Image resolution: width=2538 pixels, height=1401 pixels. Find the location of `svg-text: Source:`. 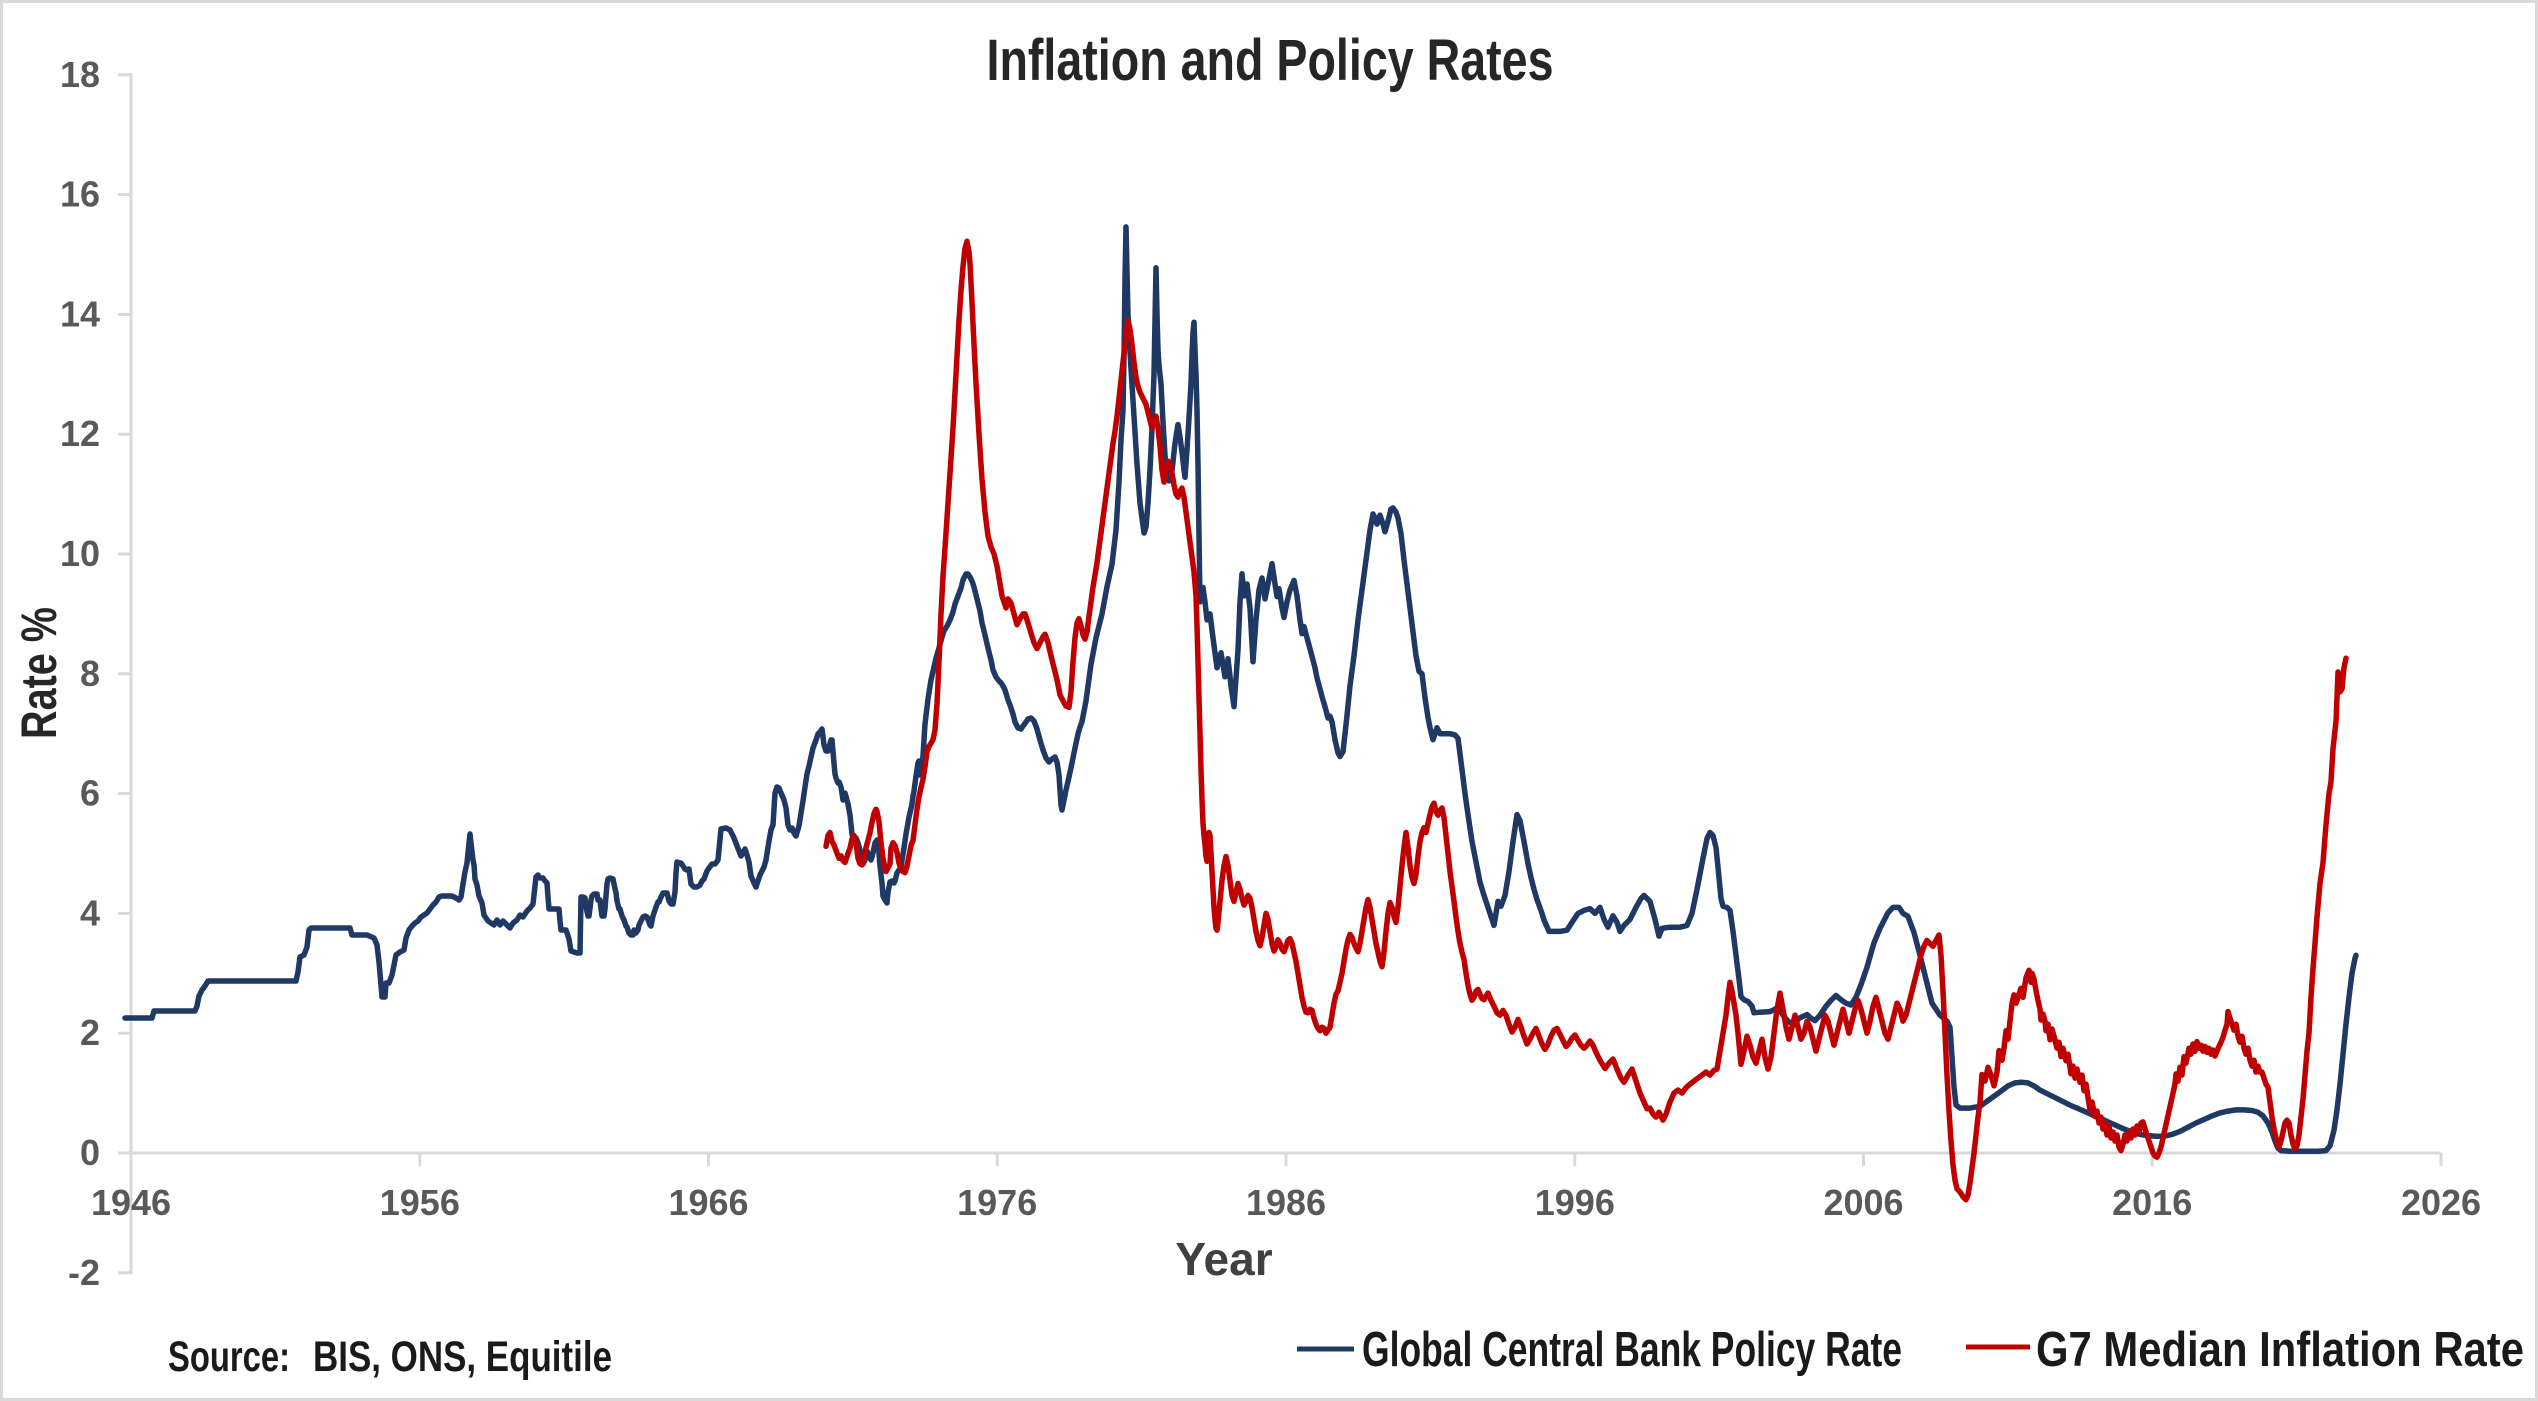

svg-text: Source: is located at coordinates (229, 1357).